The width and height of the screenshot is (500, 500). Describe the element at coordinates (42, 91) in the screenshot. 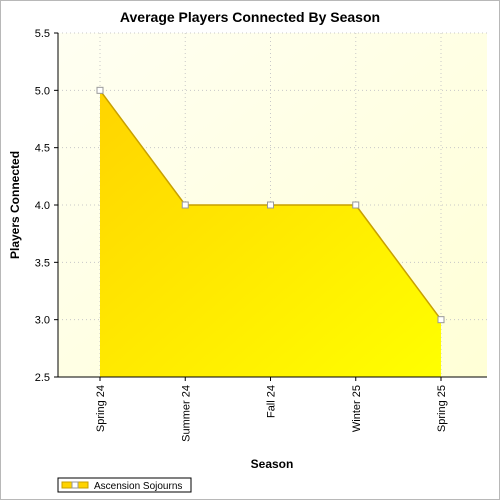

I see `y-tick-label: 5.0` at that location.